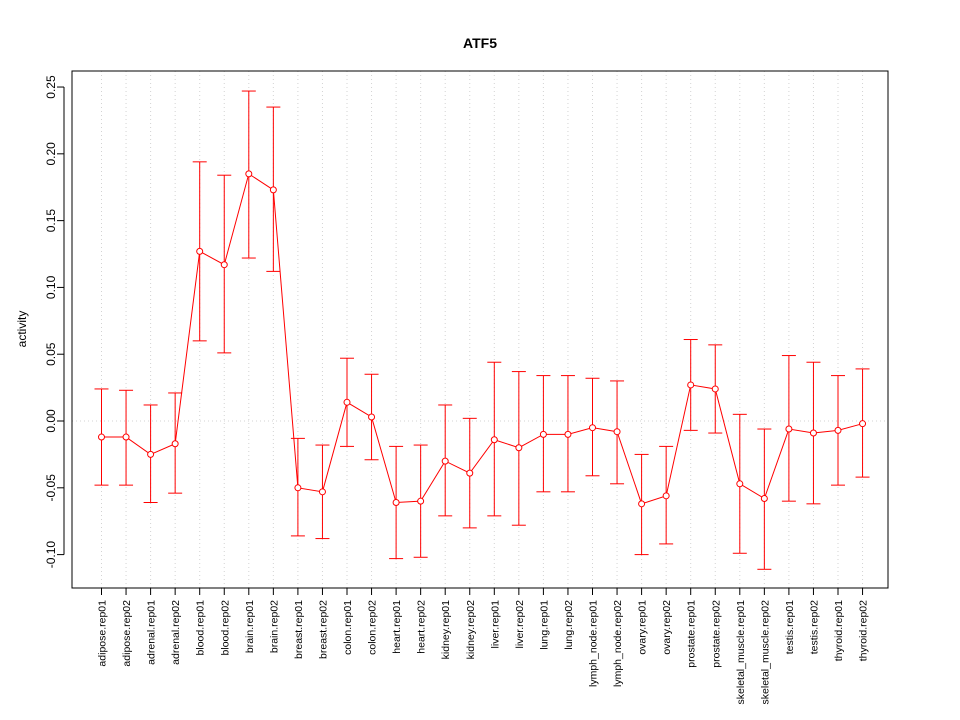  Describe the element at coordinates (765, 652) in the screenshot. I see `x-tick-label: skeletal_muscle.rep02` at that location.